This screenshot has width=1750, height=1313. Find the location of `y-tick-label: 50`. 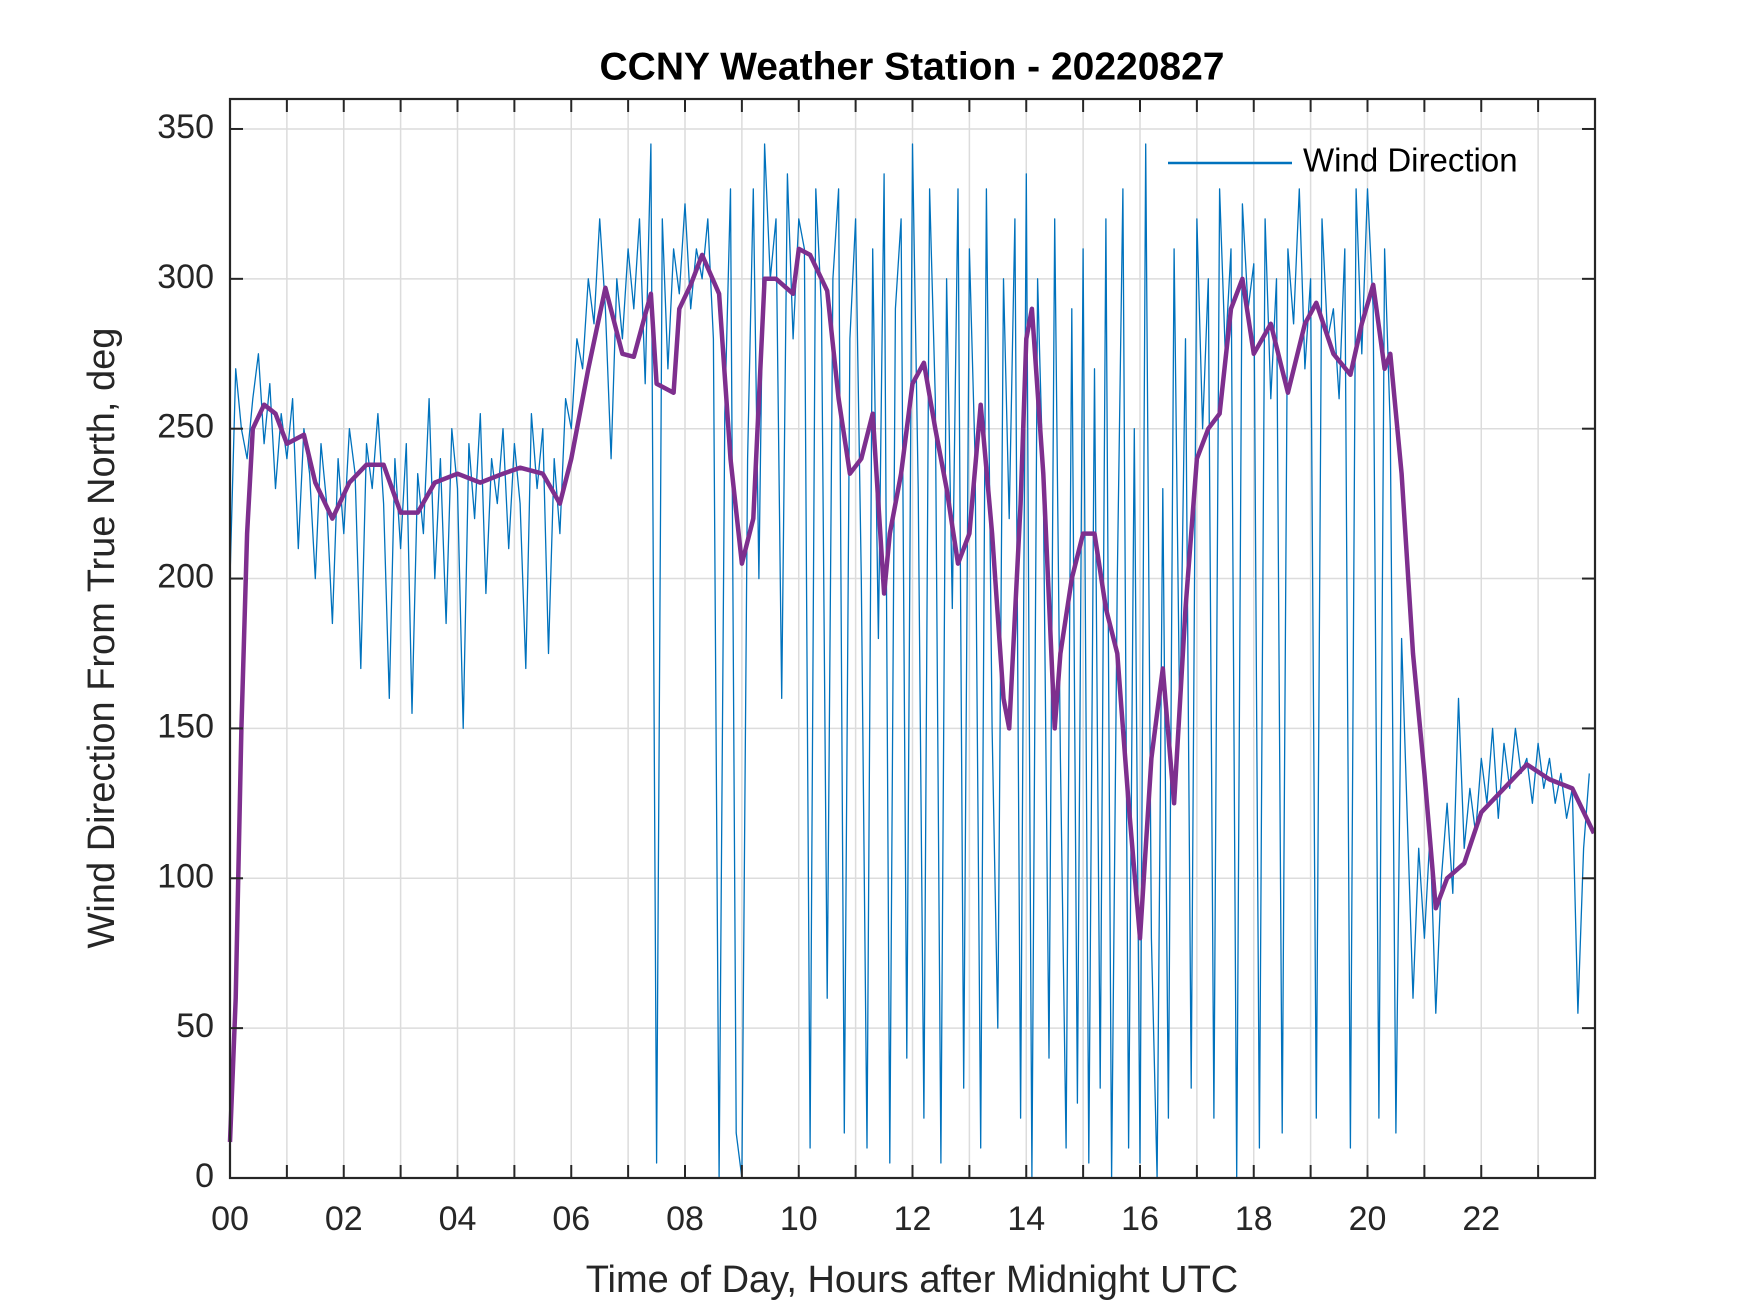

y-tick-label: 50 is located at coordinates (195, 1026).